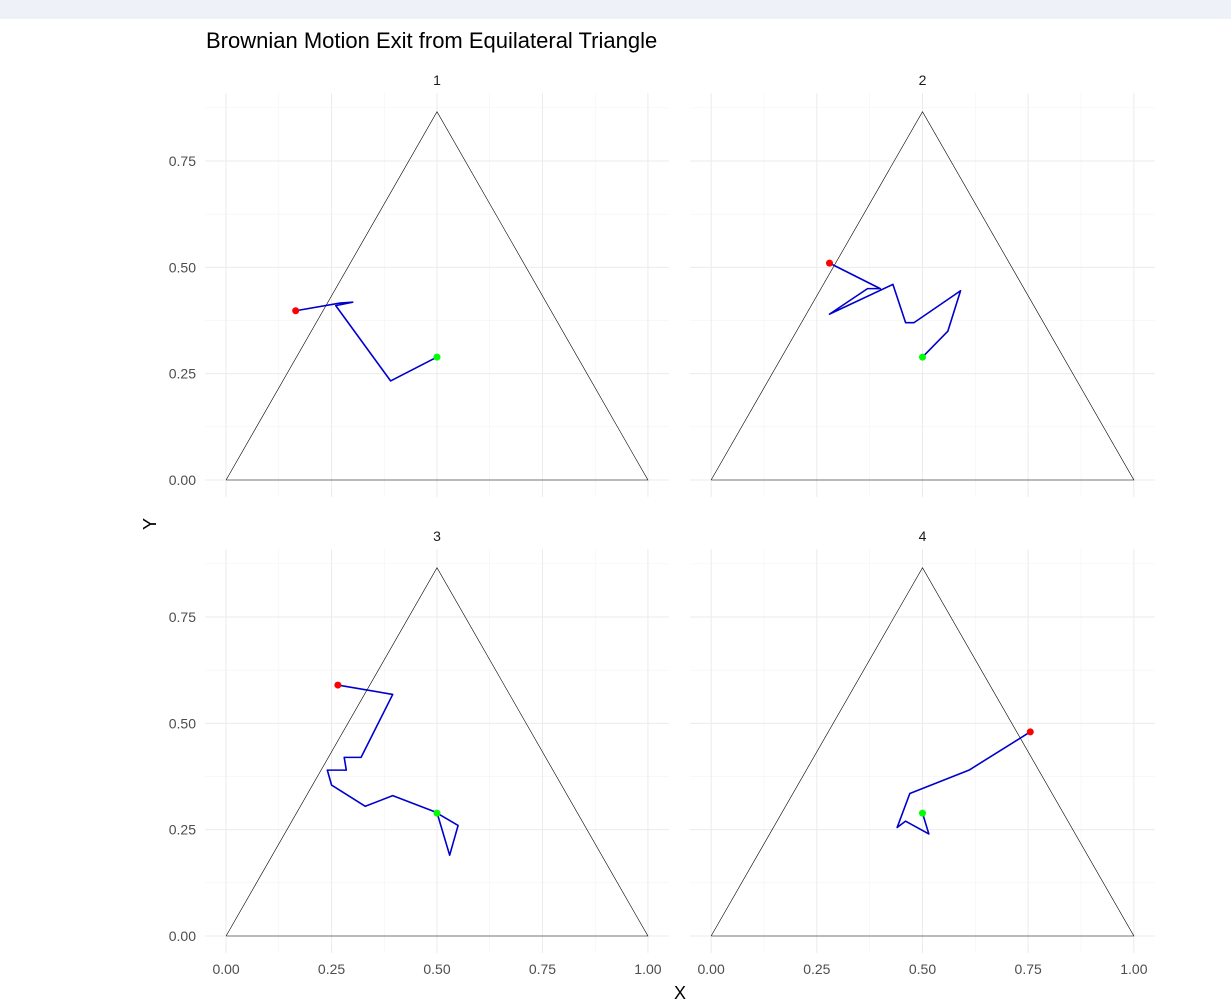 The height and width of the screenshot is (1008, 1231). I want to click on panel-label: 3, so click(437, 536).